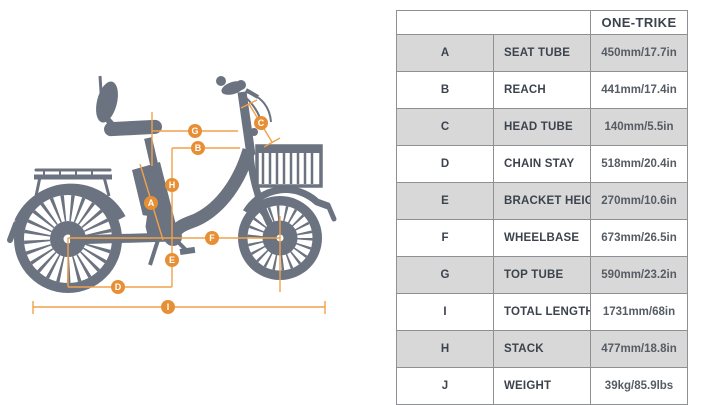 This screenshot has height=405, width=720. Describe the element at coordinates (639, 90) in the screenshot. I see `row-value: 441mm/17.4in` at that location.